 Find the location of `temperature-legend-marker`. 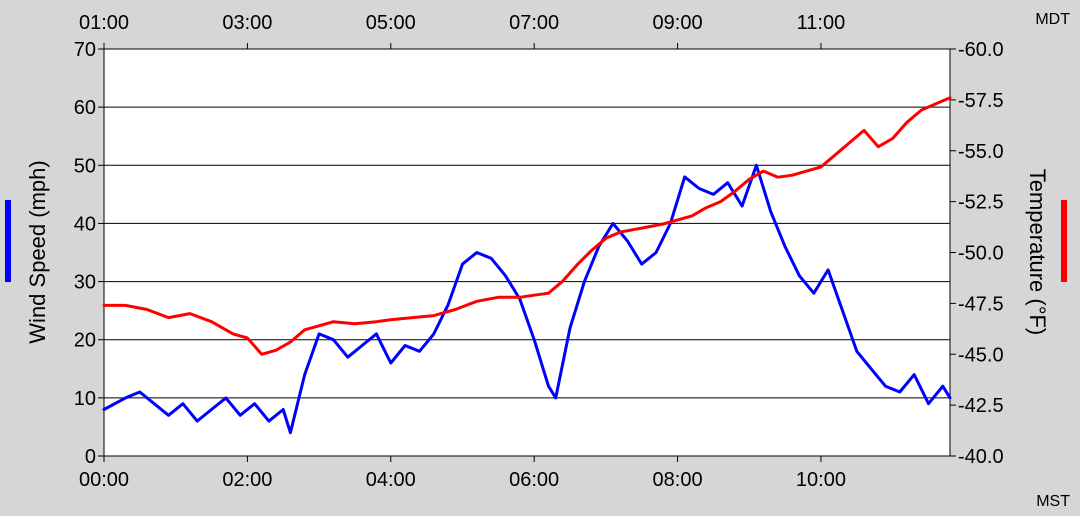

temperature-legend-marker is located at coordinates (1064, 241).